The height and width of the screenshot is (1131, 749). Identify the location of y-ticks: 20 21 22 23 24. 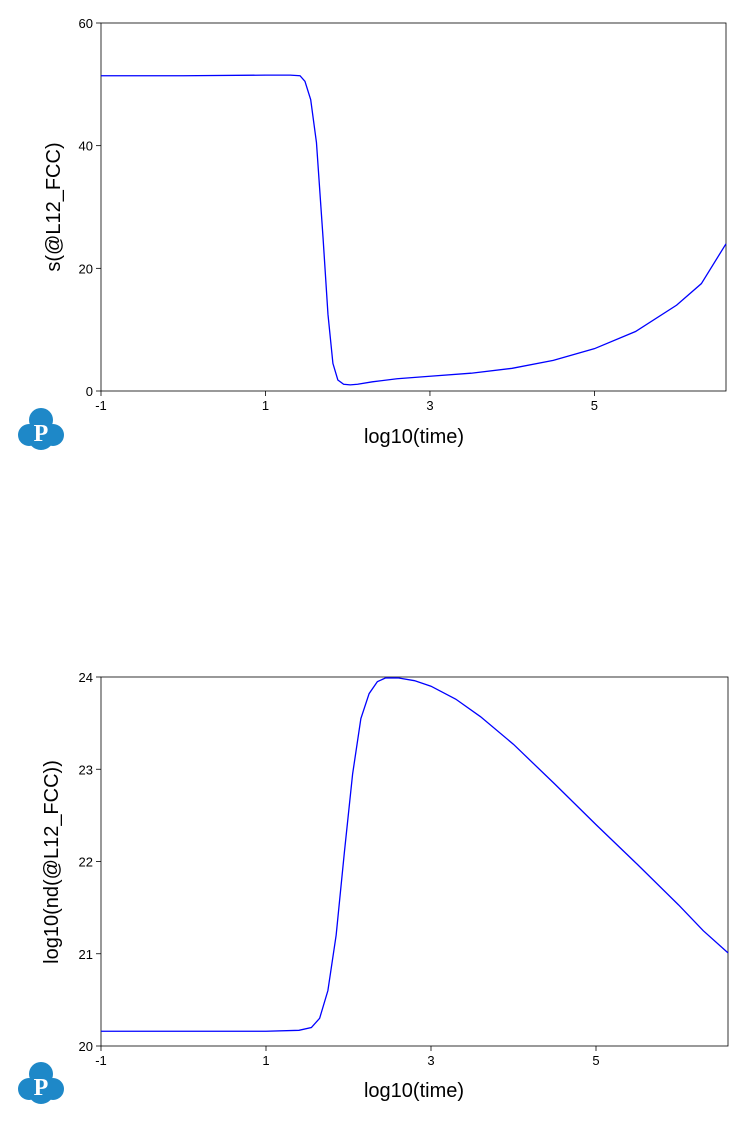
(90, 862).